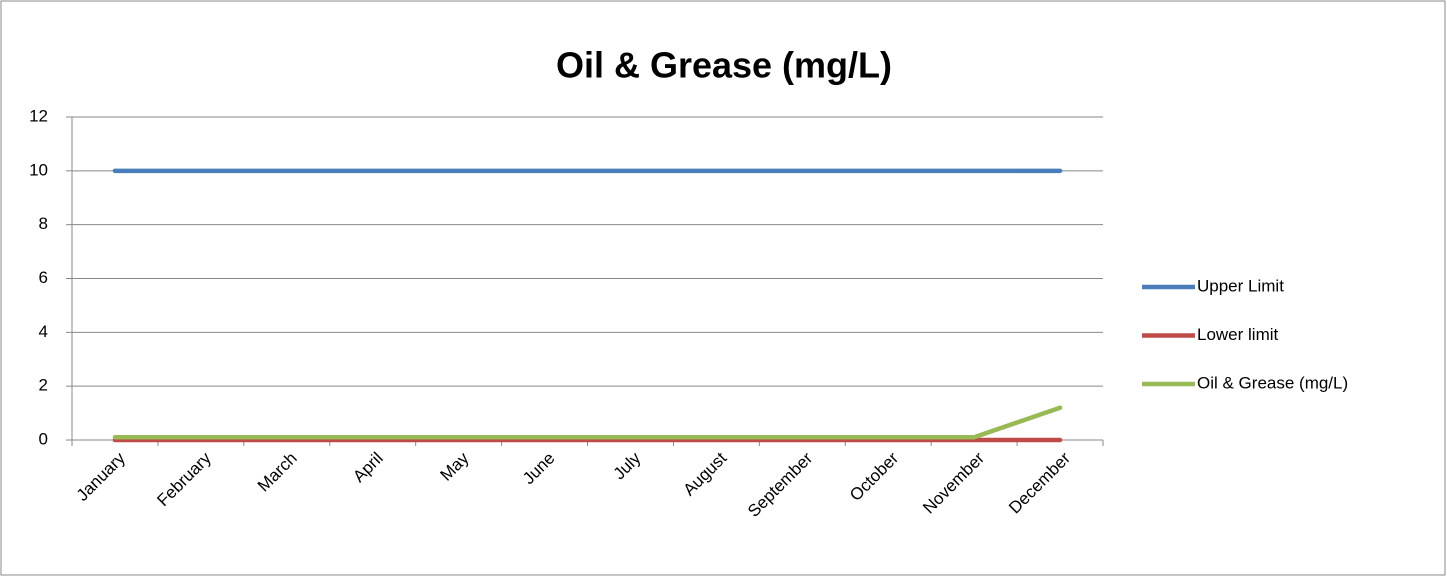 This screenshot has width=1447, height=577. What do you see at coordinates (43, 331) in the screenshot?
I see `y-tick-label: 4` at bounding box center [43, 331].